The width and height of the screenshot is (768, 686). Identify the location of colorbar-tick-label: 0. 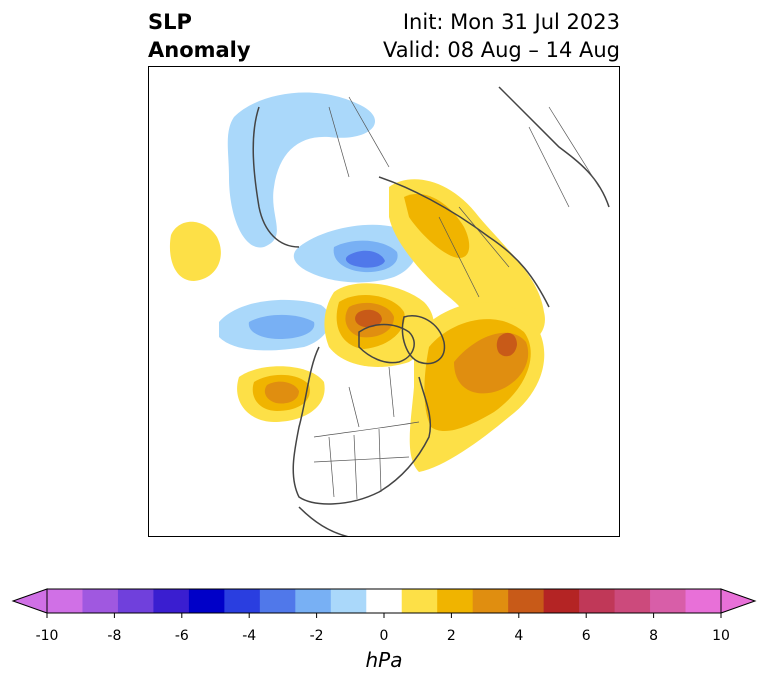
(384, 636).